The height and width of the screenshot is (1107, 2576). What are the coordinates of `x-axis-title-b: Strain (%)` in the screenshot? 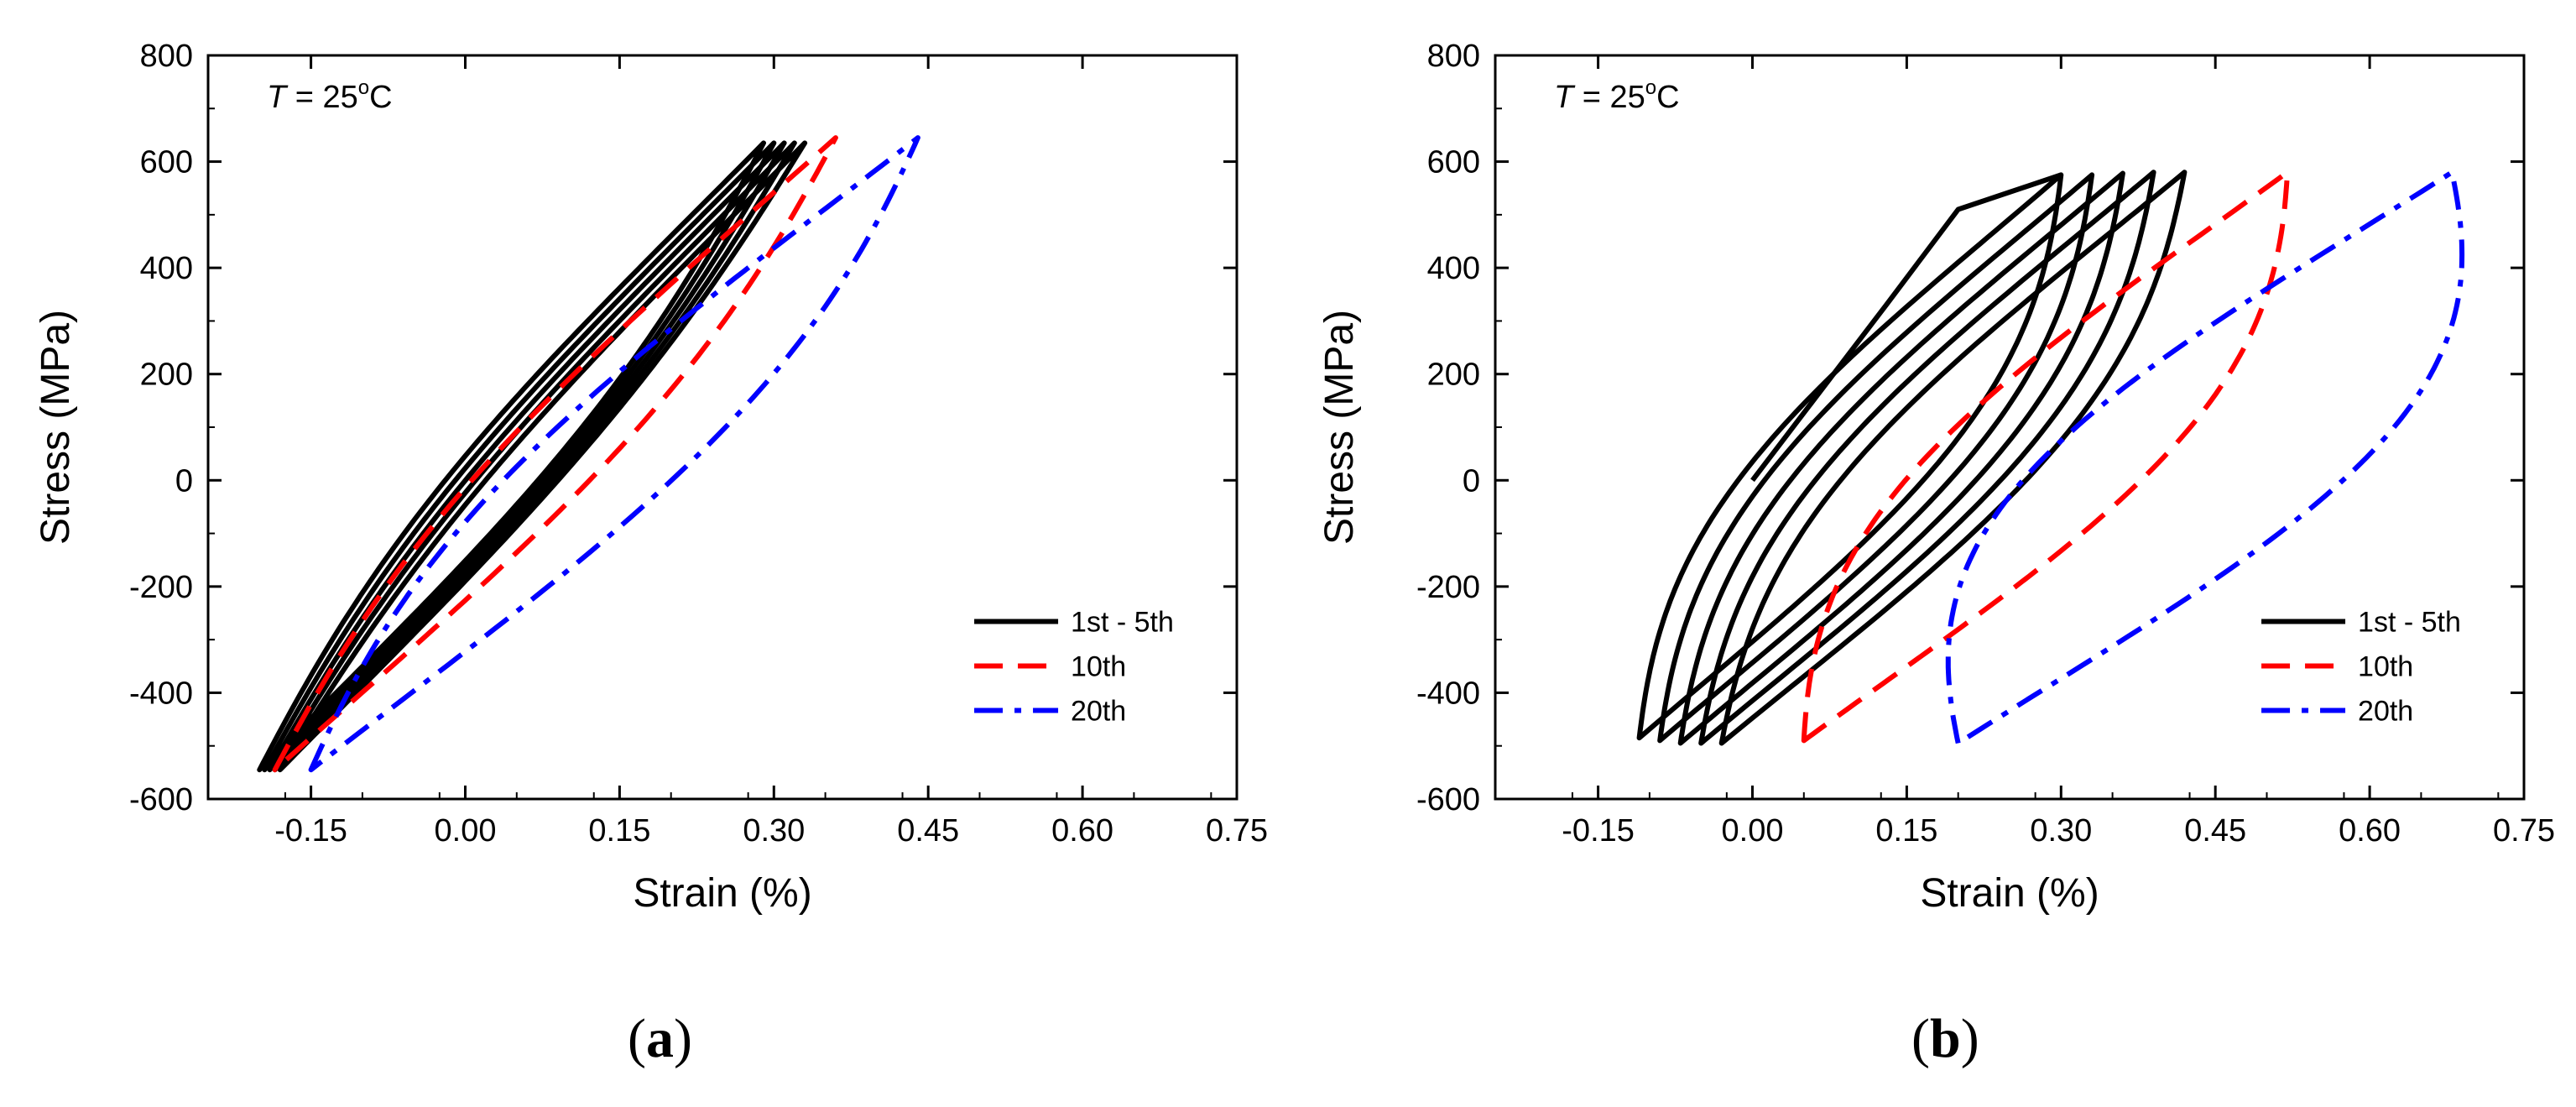 It's located at (2009, 893).